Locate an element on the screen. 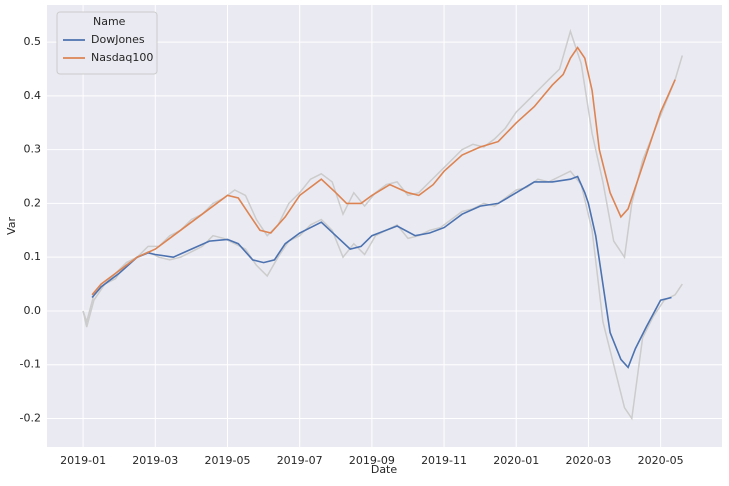 The height and width of the screenshot is (486, 729). y-tick-label: -0.2 is located at coordinates (30, 418).